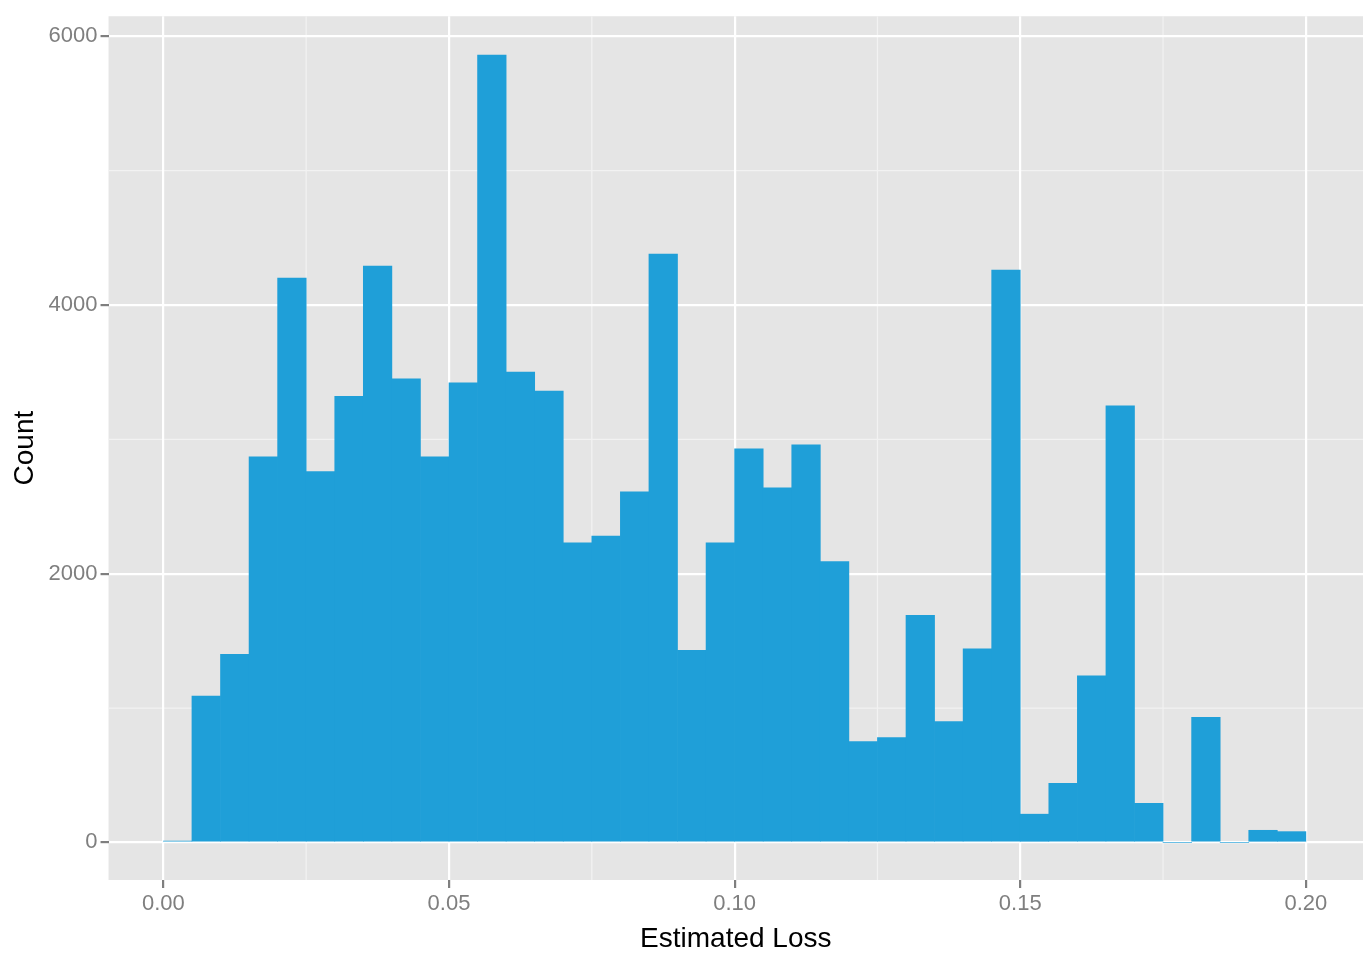  I want to click on x-tick-label: 0.00, so click(163, 903).